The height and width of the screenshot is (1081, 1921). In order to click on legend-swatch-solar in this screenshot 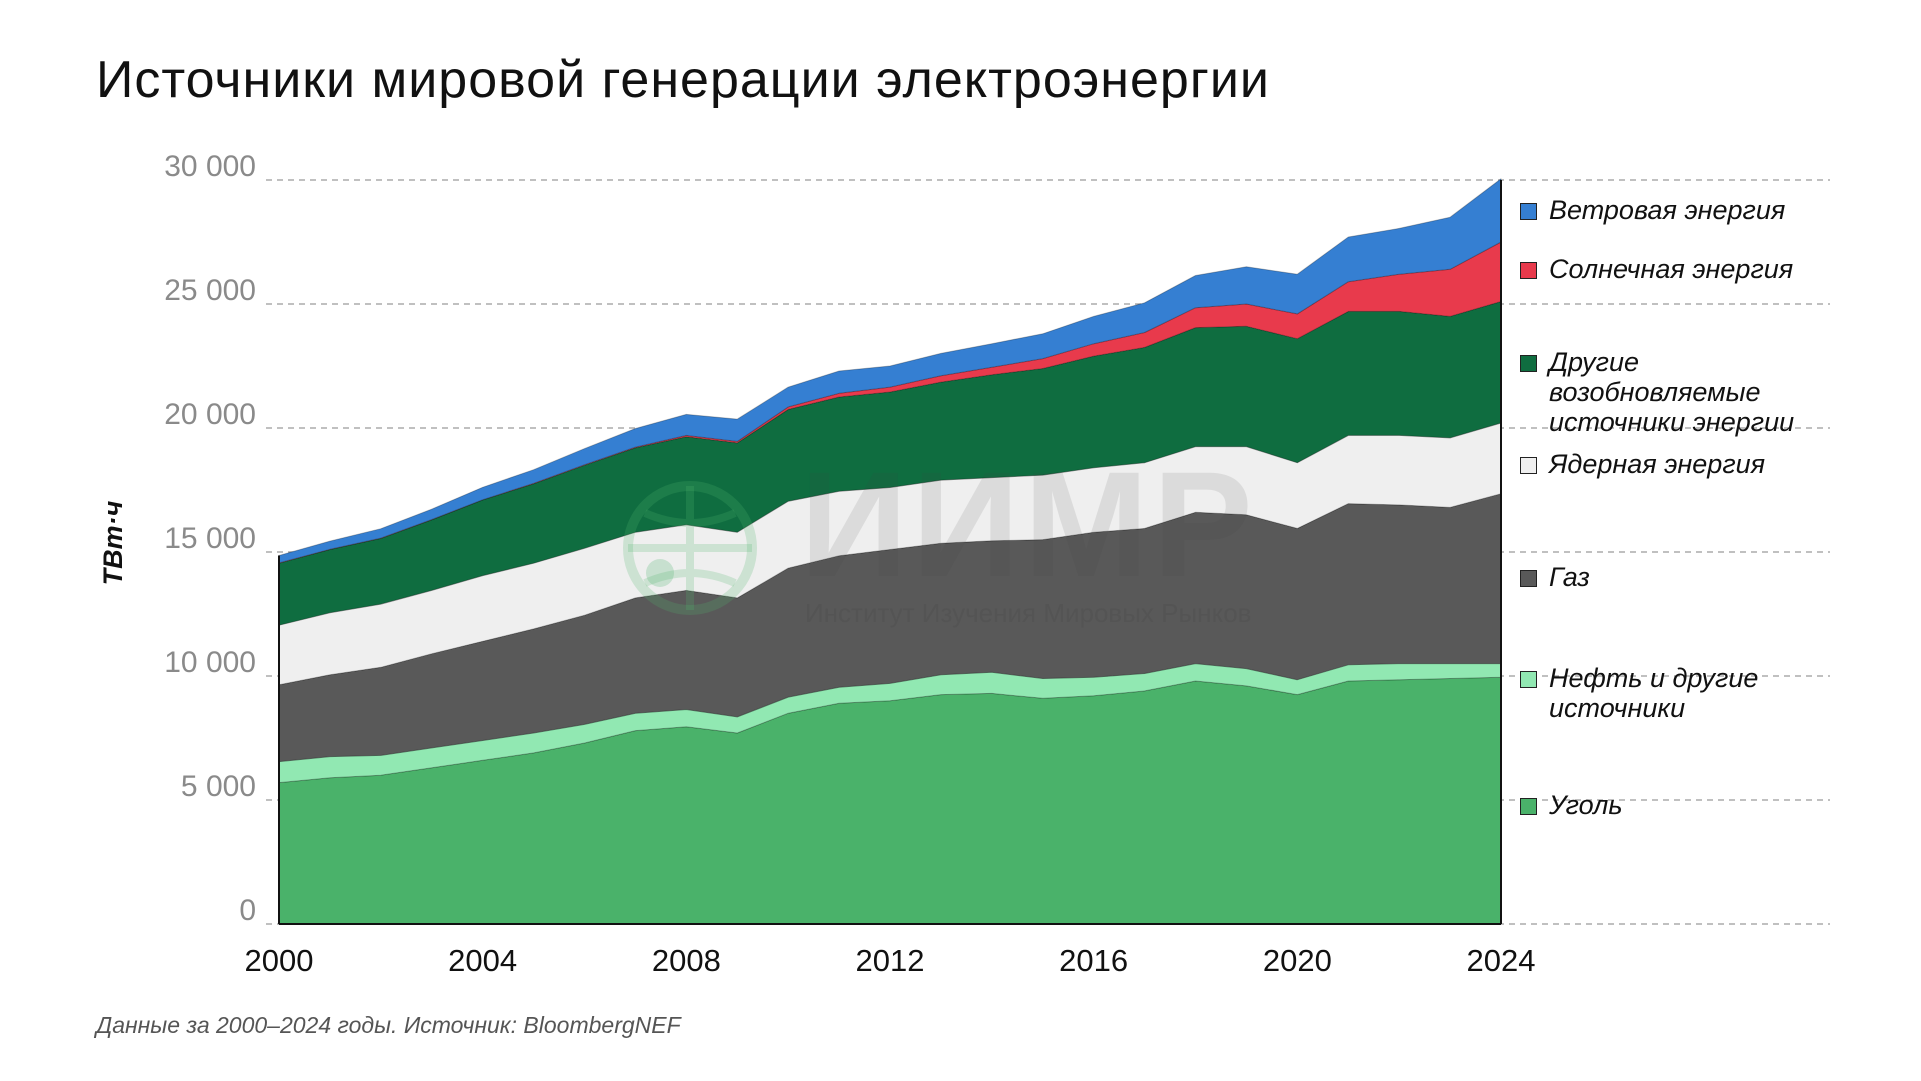, I will do `click(1528, 270)`.